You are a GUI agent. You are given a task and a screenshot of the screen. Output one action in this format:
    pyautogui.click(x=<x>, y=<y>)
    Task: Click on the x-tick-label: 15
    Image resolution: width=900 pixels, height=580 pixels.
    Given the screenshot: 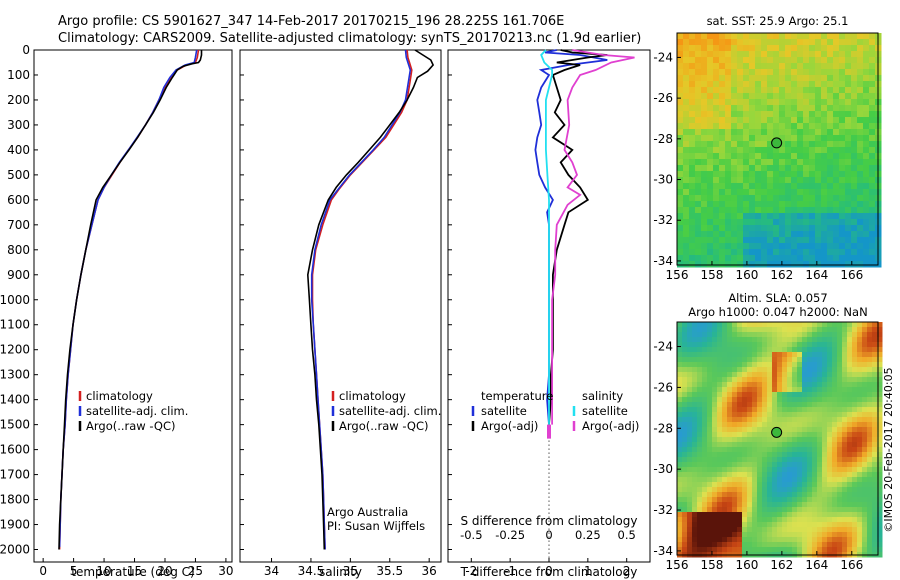 What is the action you would take?
    pyautogui.click(x=134, y=571)
    